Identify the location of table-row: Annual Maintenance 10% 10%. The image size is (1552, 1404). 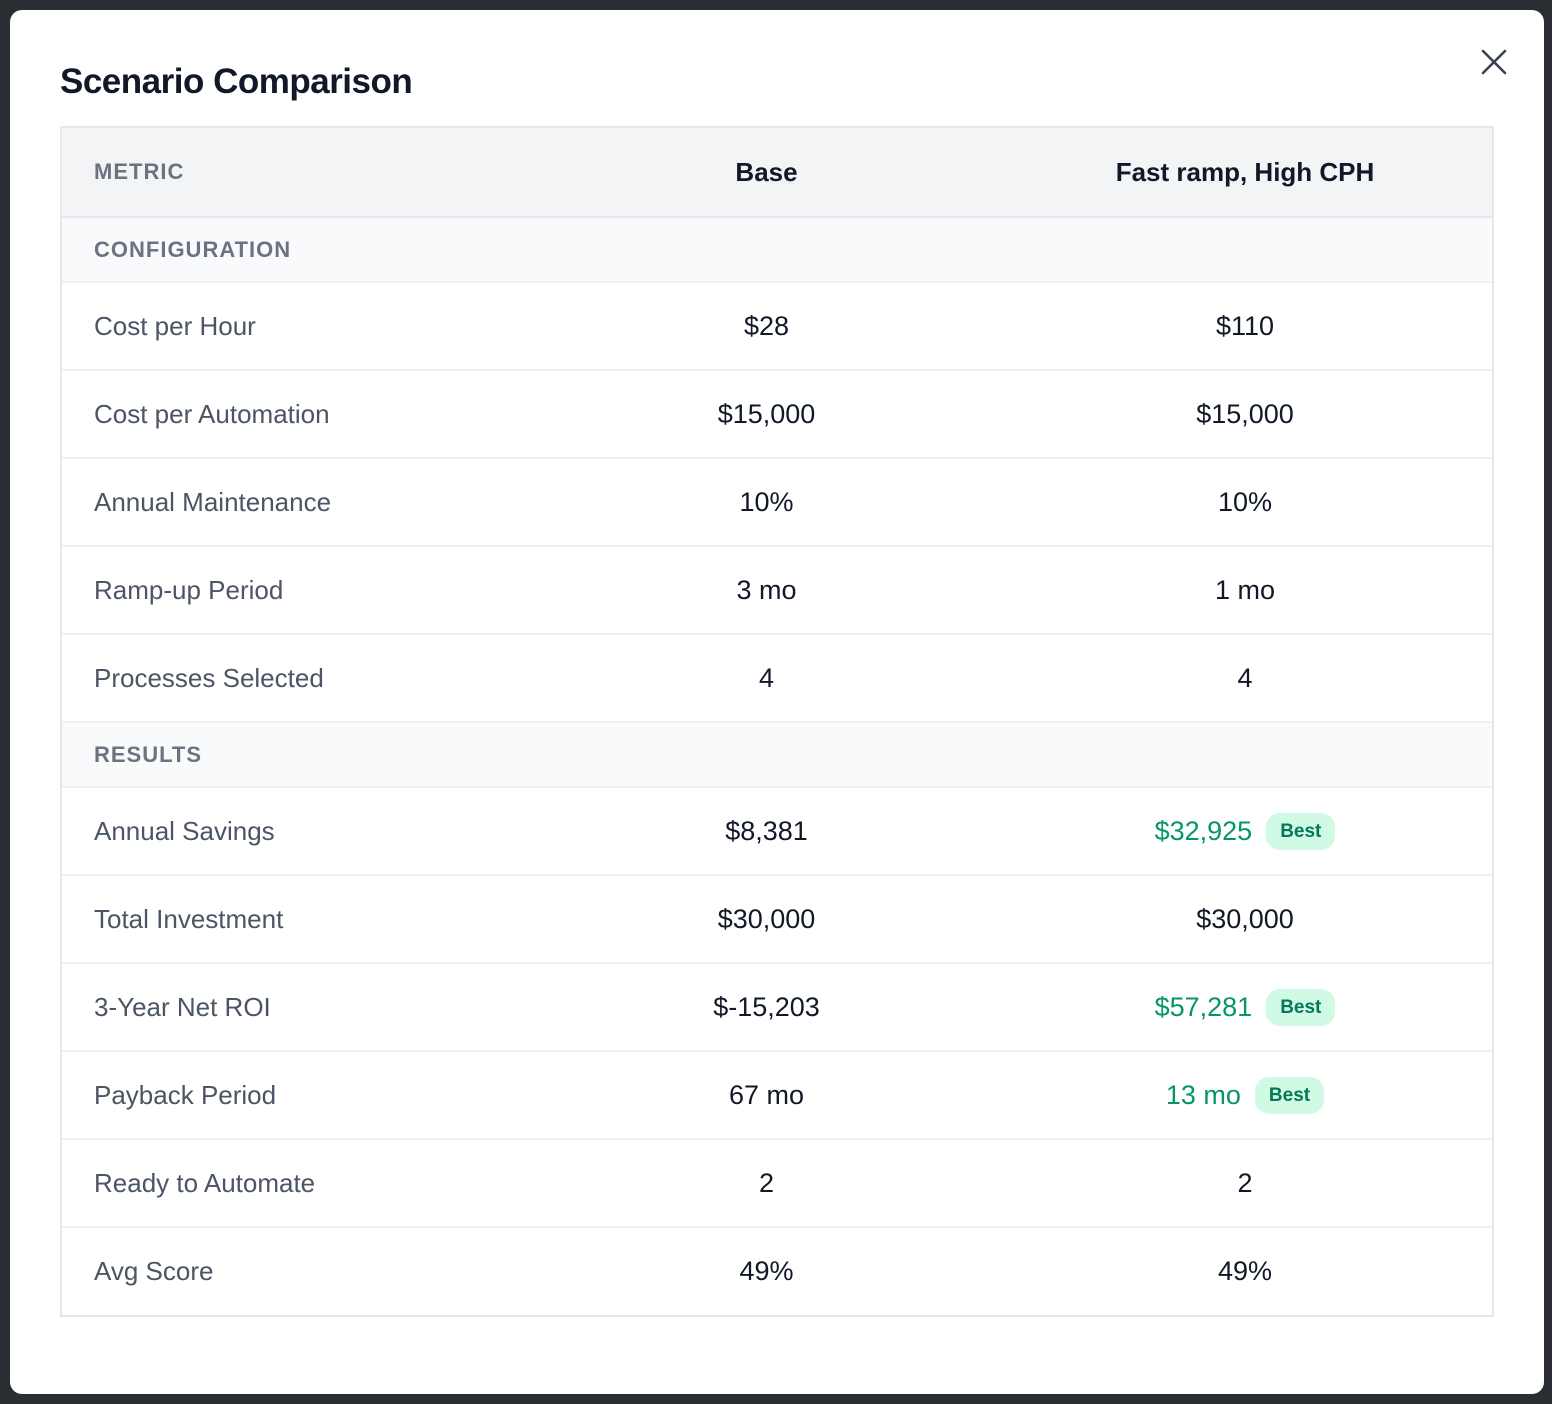
(777, 502).